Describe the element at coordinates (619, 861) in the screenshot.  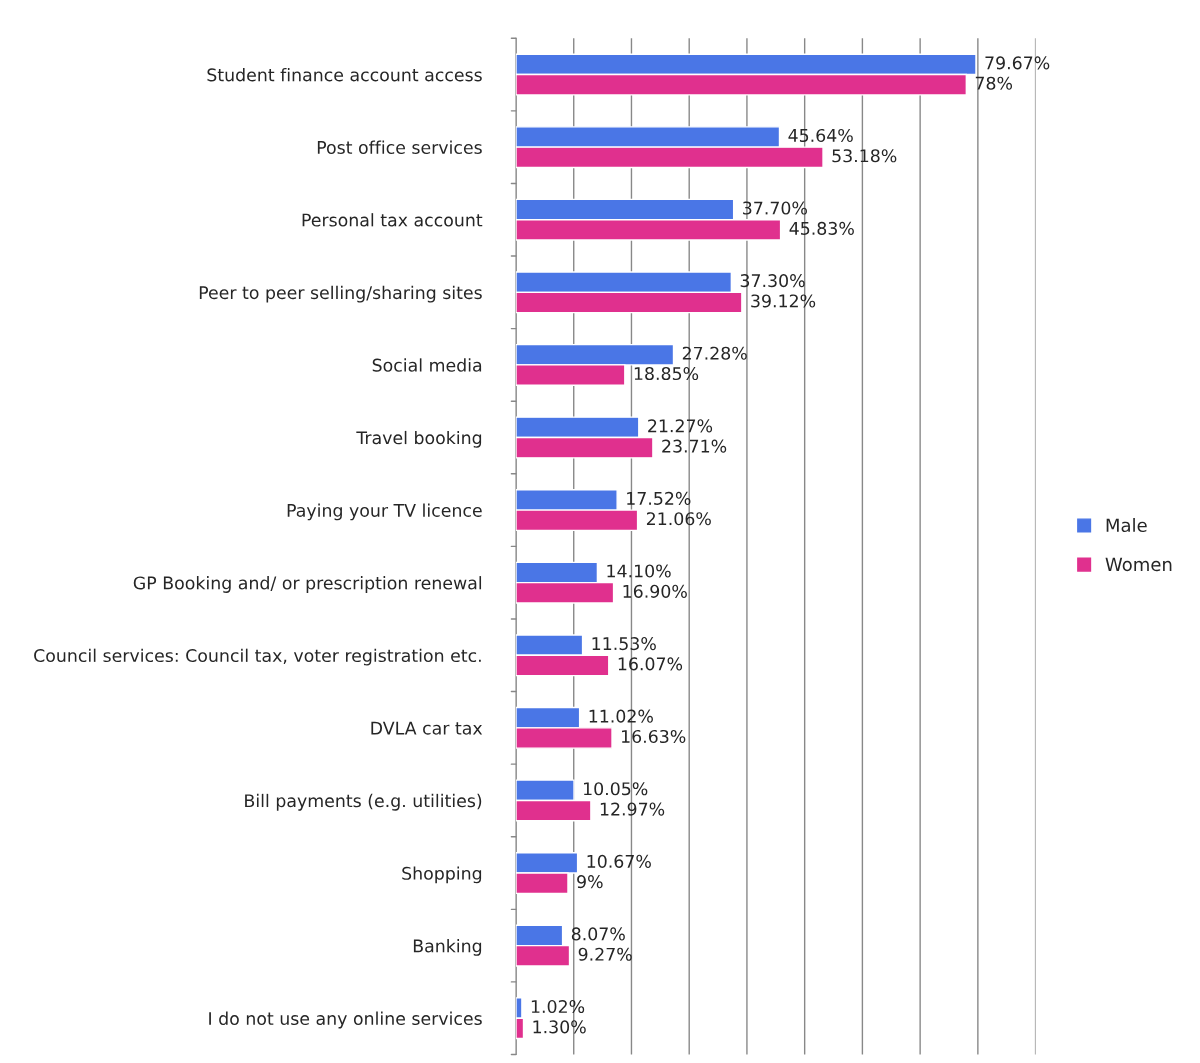
I see `data-label: 10.67%` at that location.